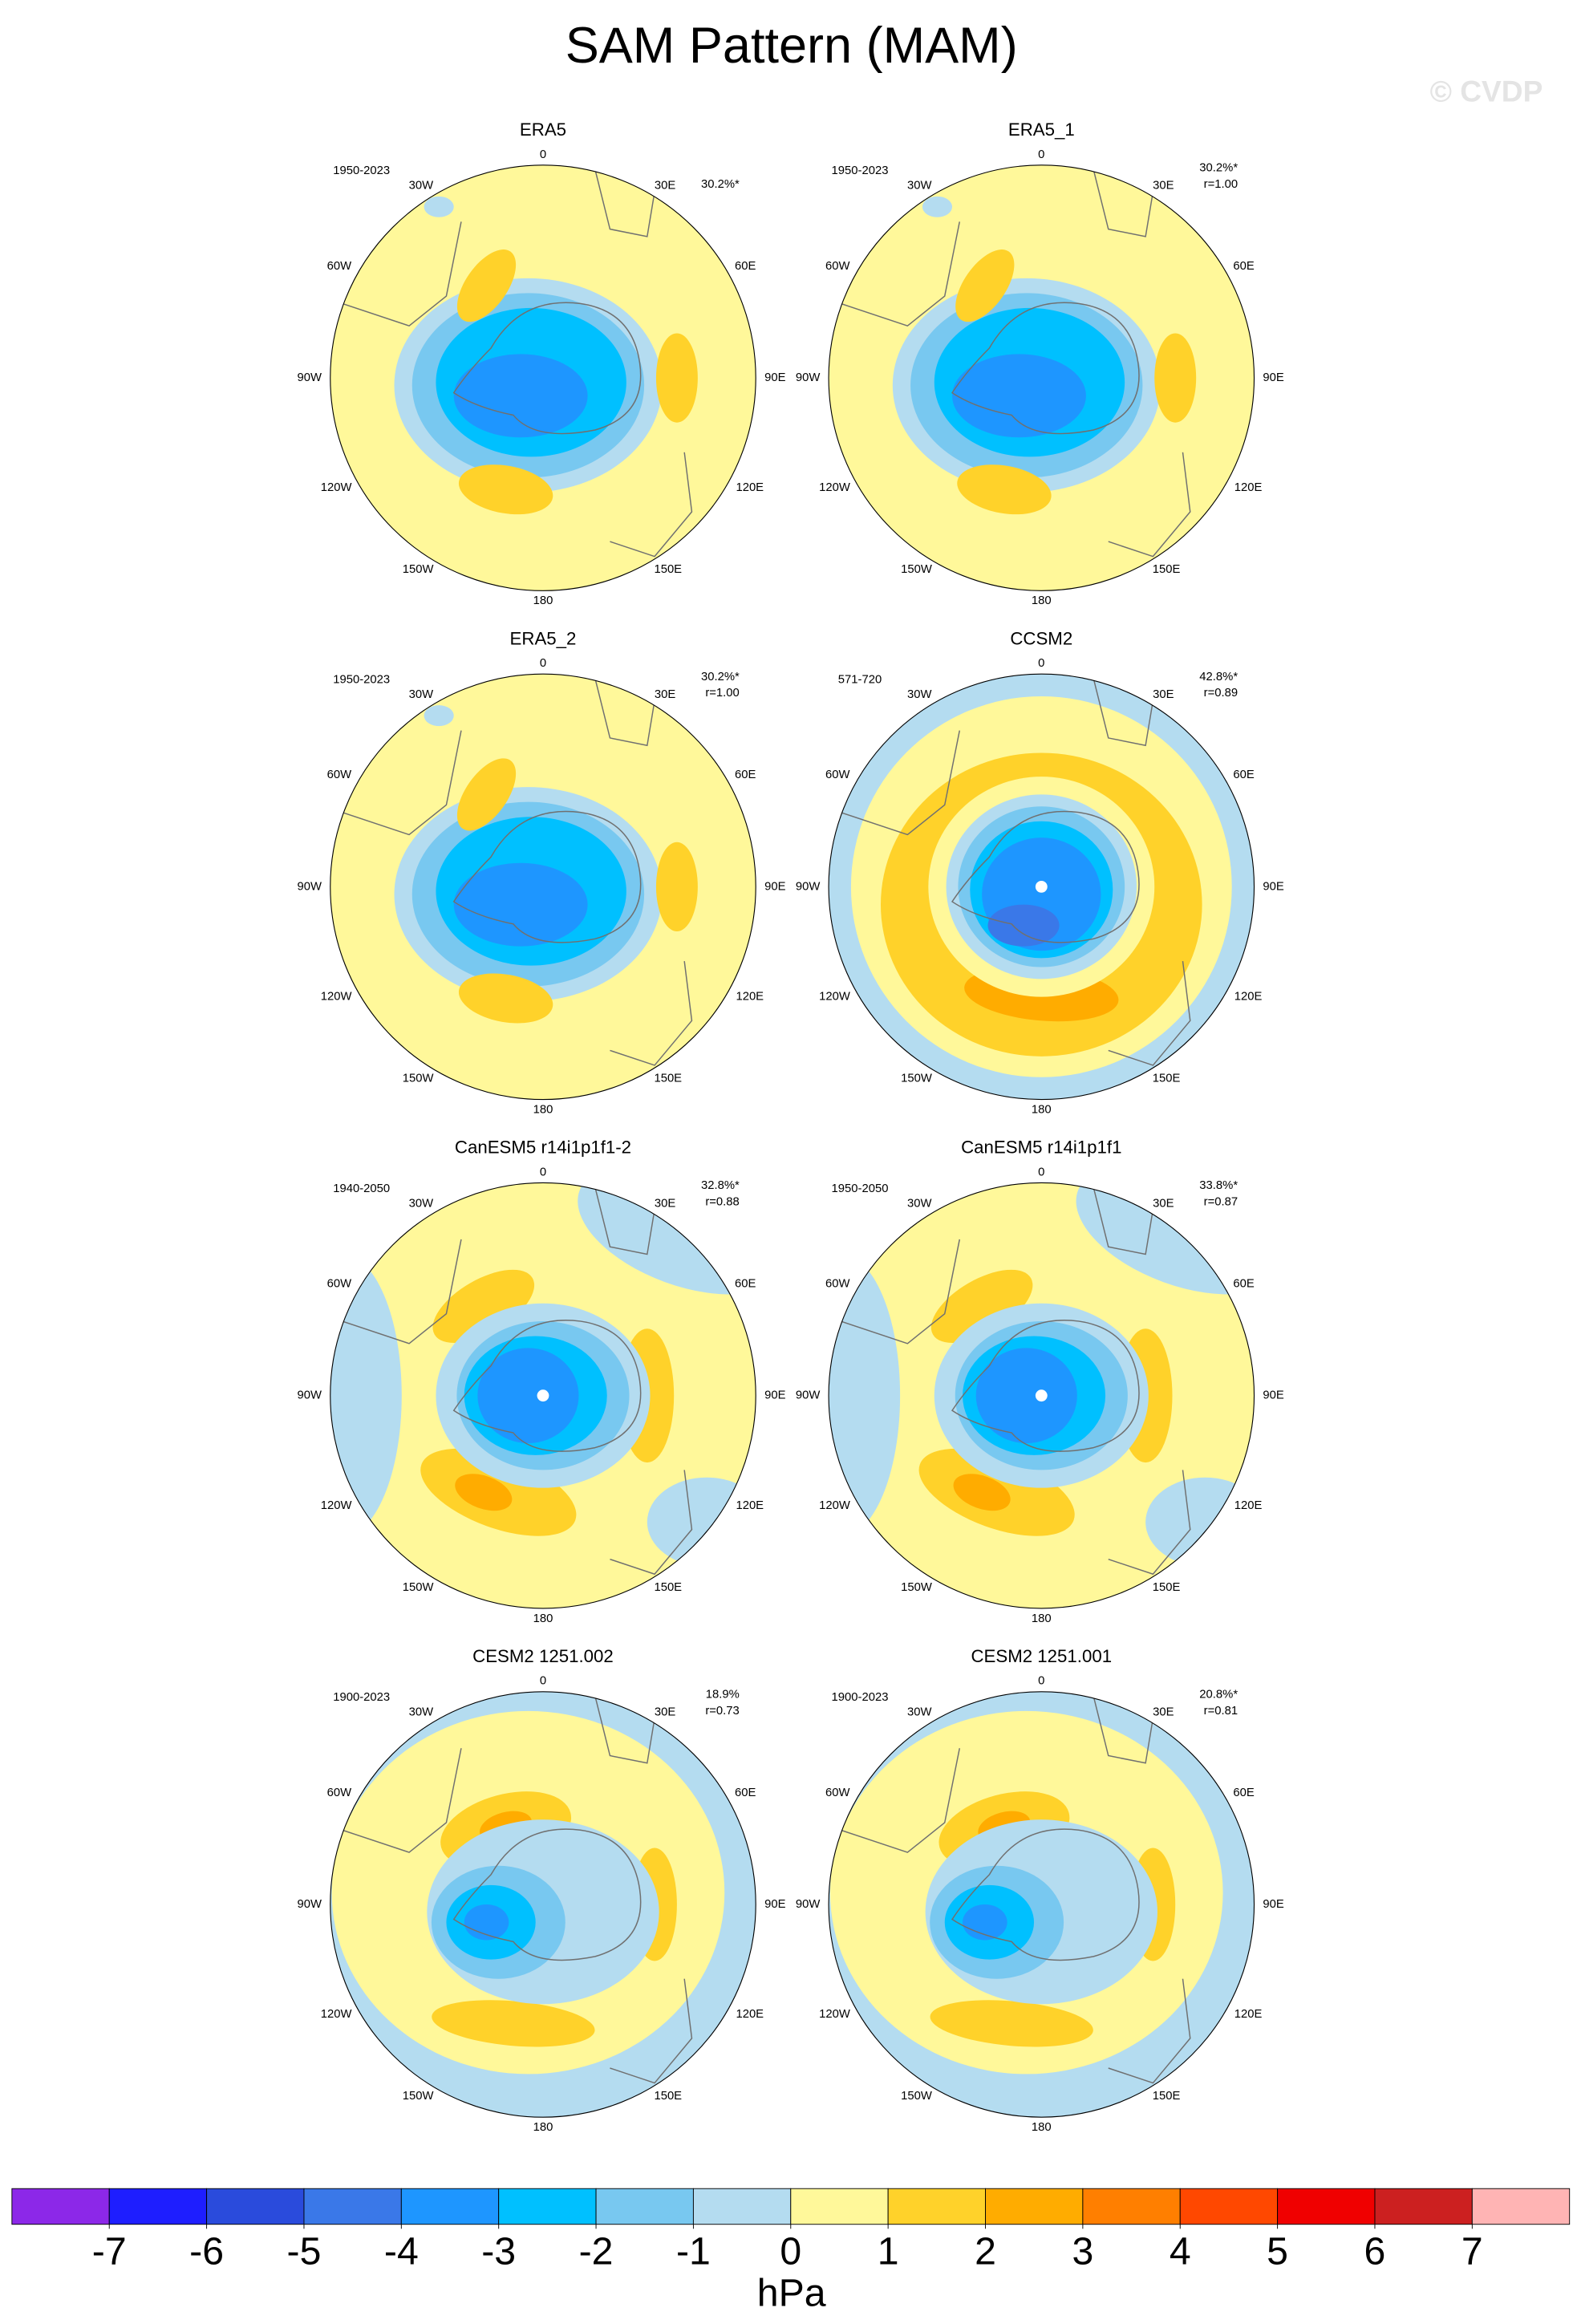  What do you see at coordinates (1041, 1681) in the screenshot?
I see `longitude-label: 0` at bounding box center [1041, 1681].